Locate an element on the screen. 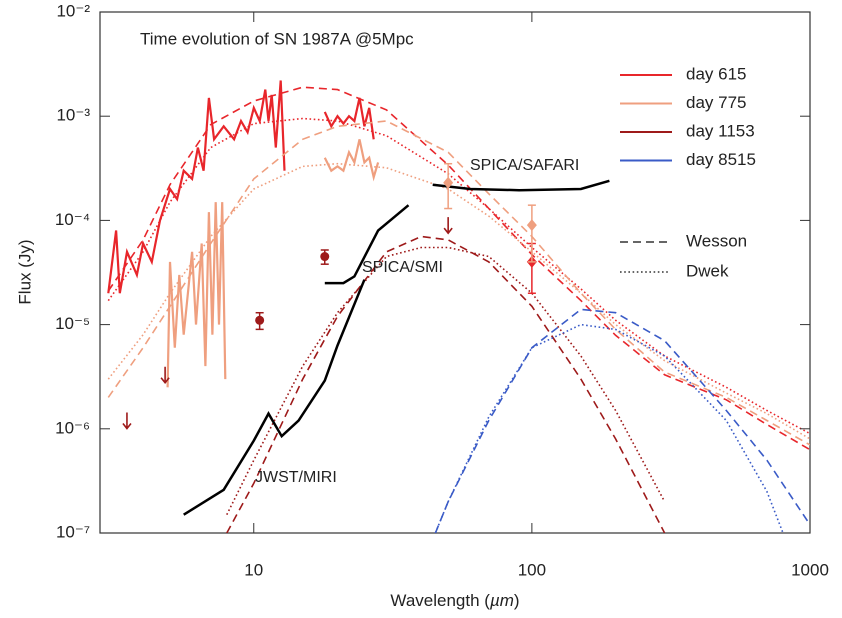 The height and width of the screenshot is (618, 842). y-tick-label: 10⁻⁴ is located at coordinates (72, 219).